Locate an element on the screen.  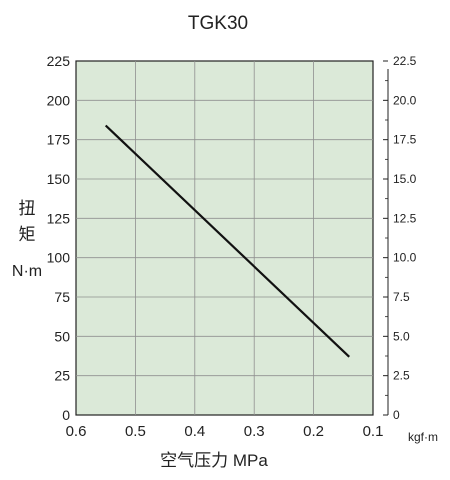
y-axis-label-char-2: 矩 is located at coordinates (27, 234).